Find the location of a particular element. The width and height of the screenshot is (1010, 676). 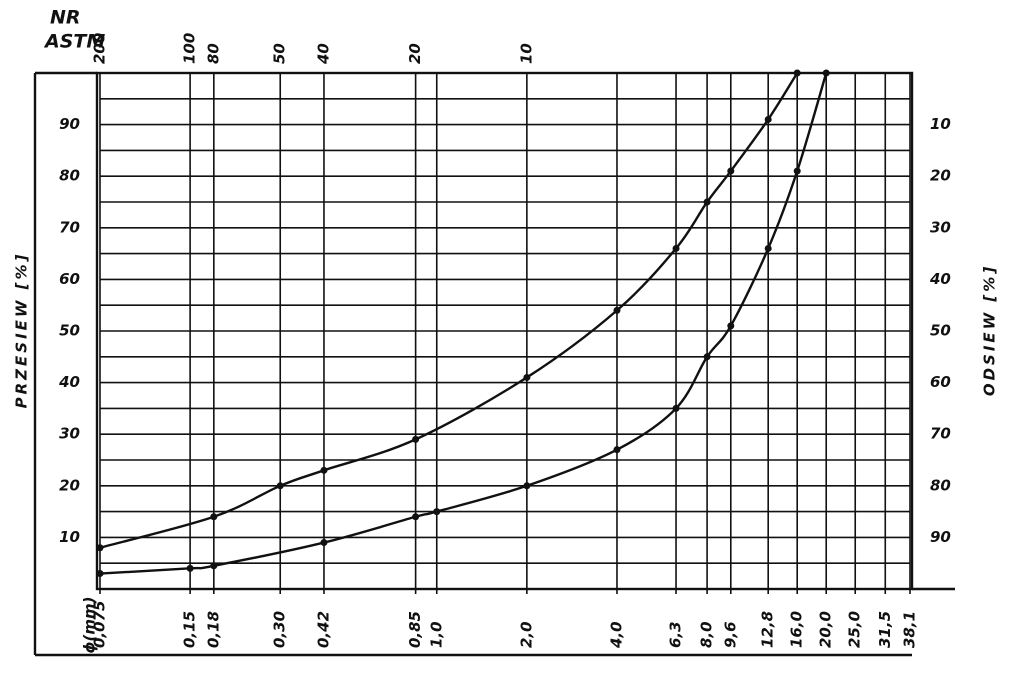

x-tick-label: 0,075 is located at coordinates (100, 624).